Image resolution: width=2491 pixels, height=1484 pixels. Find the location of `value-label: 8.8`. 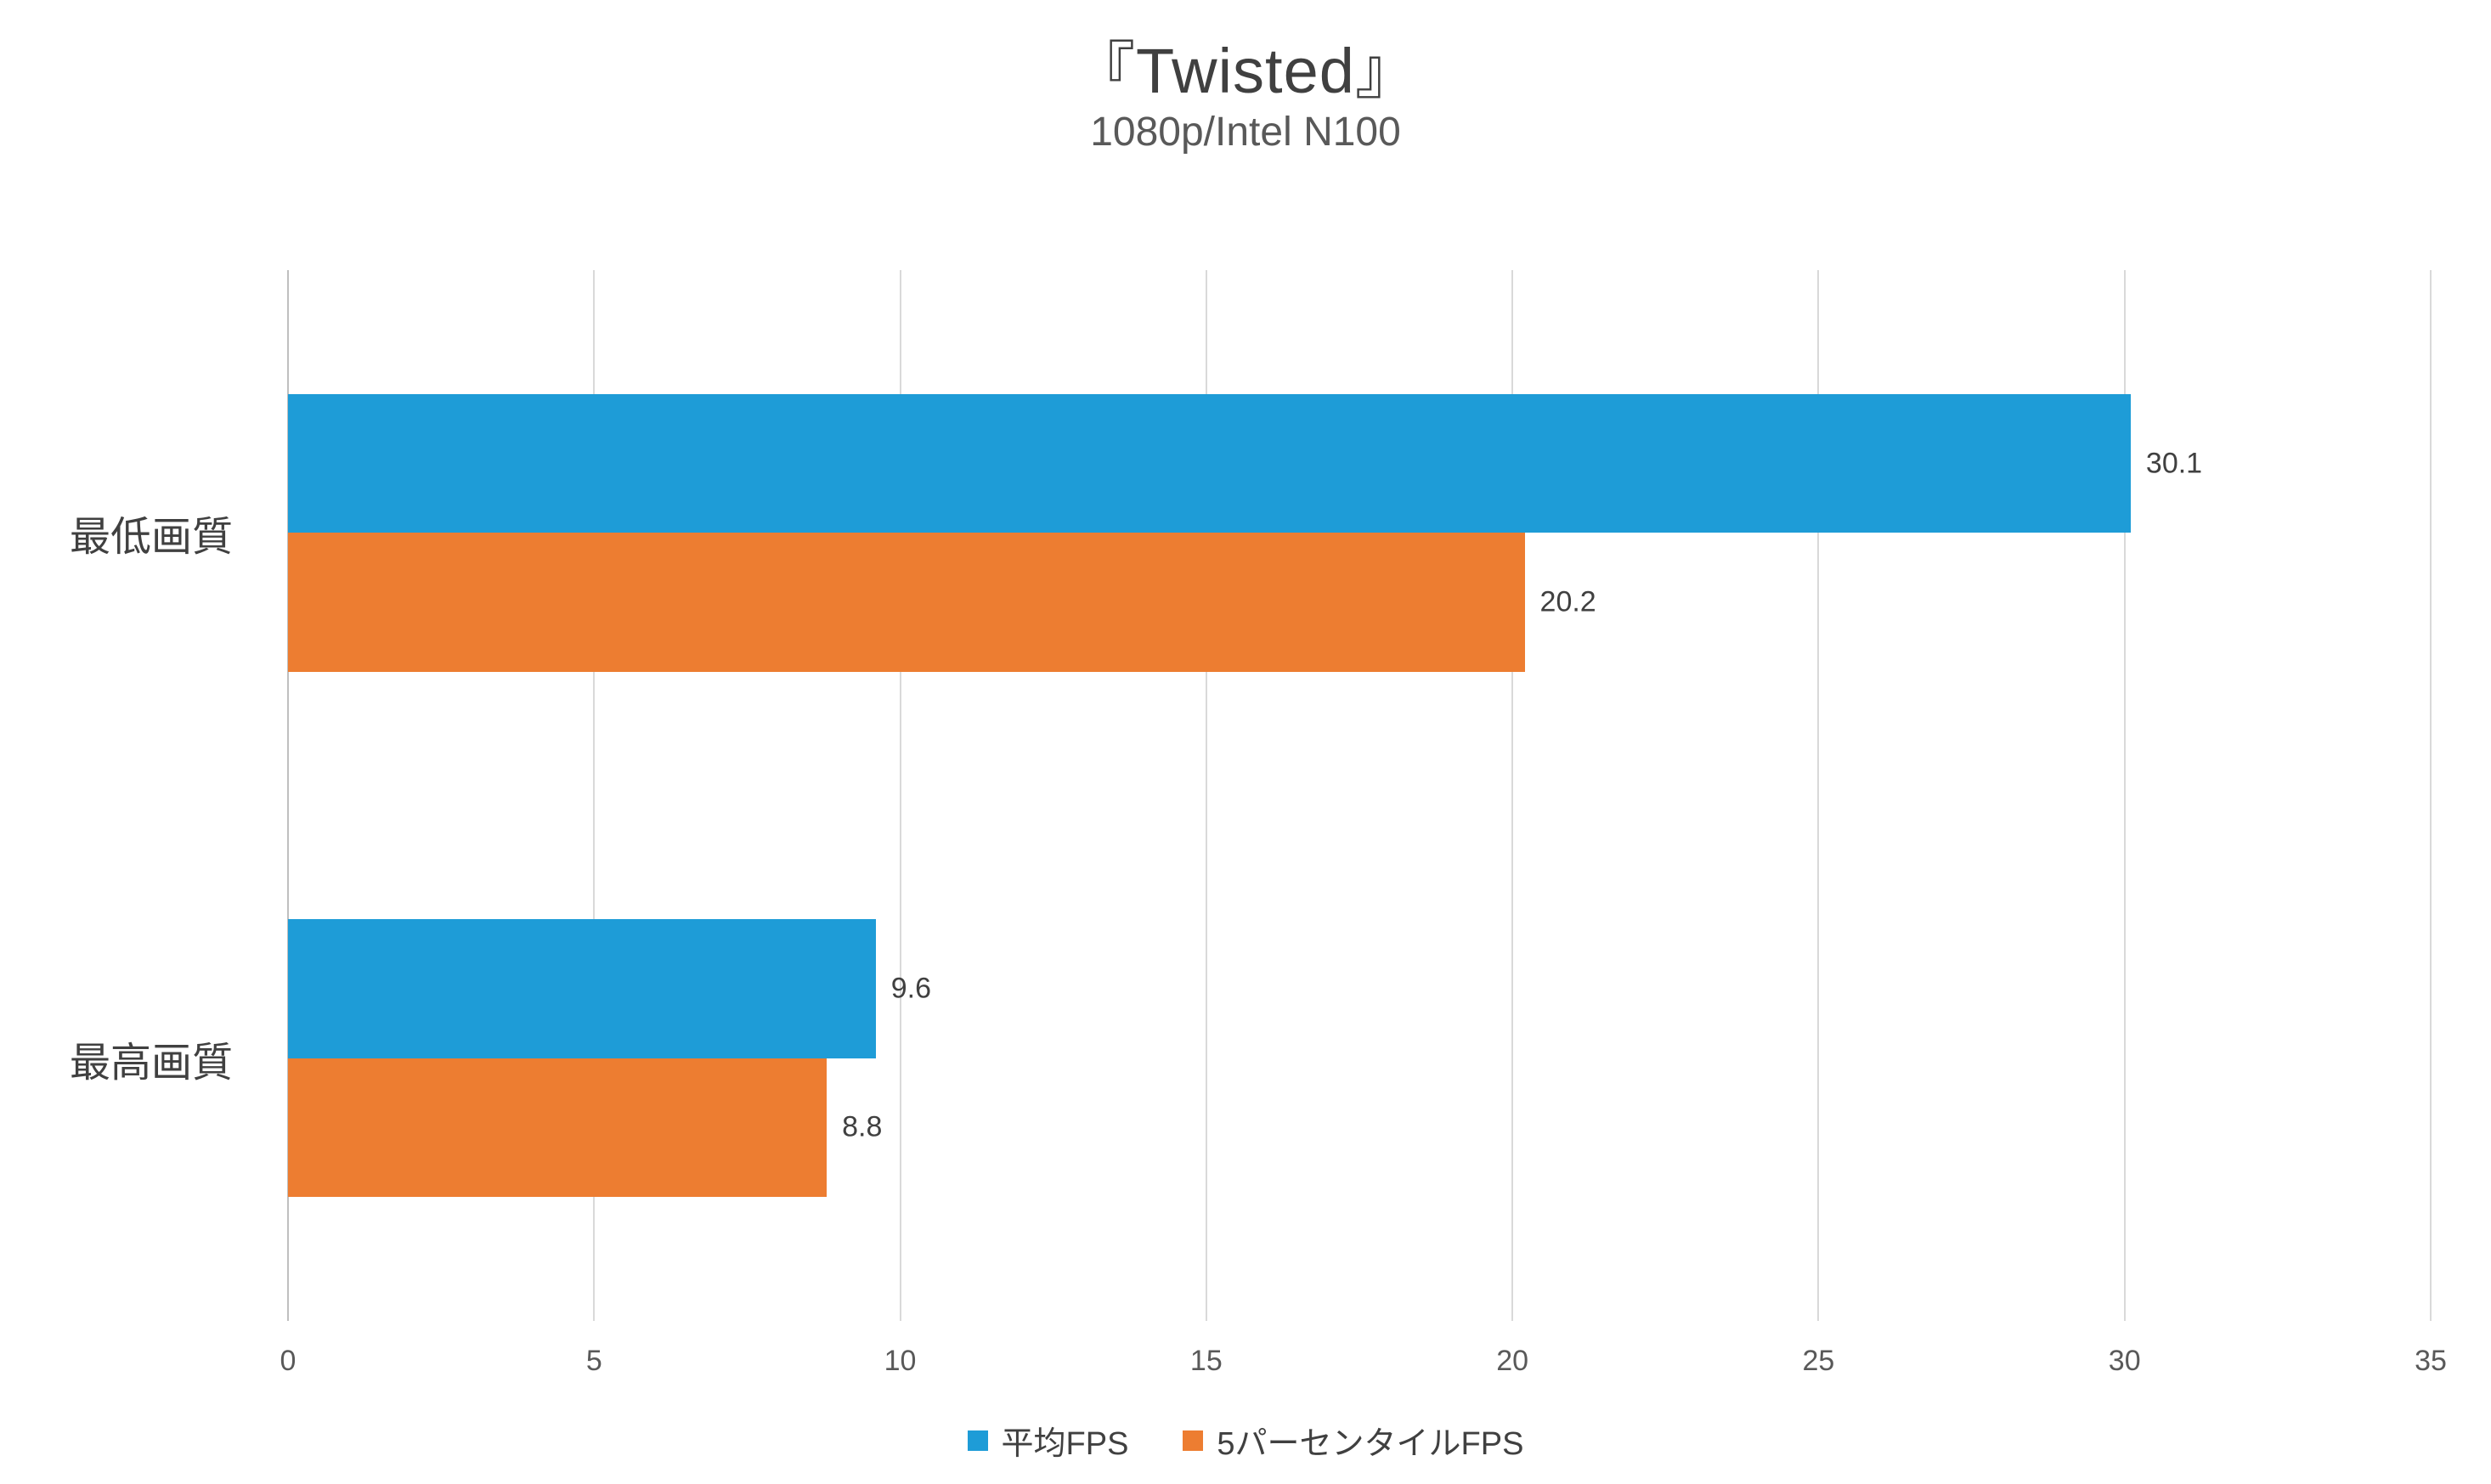

value-label: 8.8 is located at coordinates (862, 1126).